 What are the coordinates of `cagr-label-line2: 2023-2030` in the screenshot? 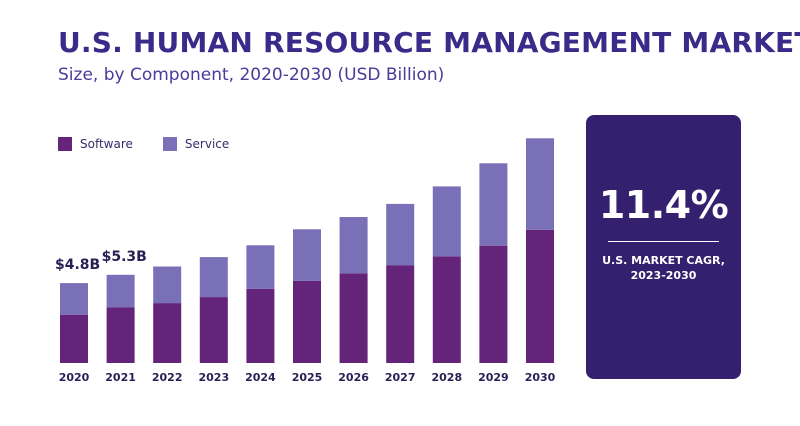 It's located at (663, 275).